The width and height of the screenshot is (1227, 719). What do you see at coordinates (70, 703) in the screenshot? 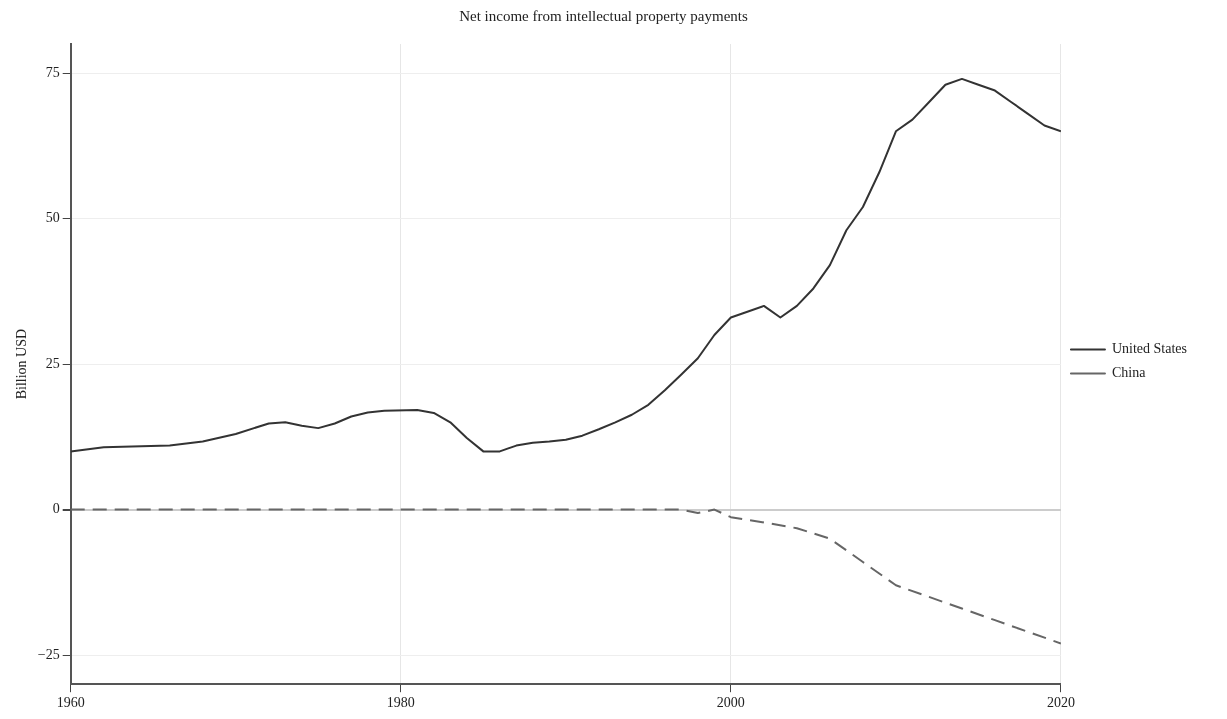
I see `x-tick-label: 1960` at bounding box center [70, 703].